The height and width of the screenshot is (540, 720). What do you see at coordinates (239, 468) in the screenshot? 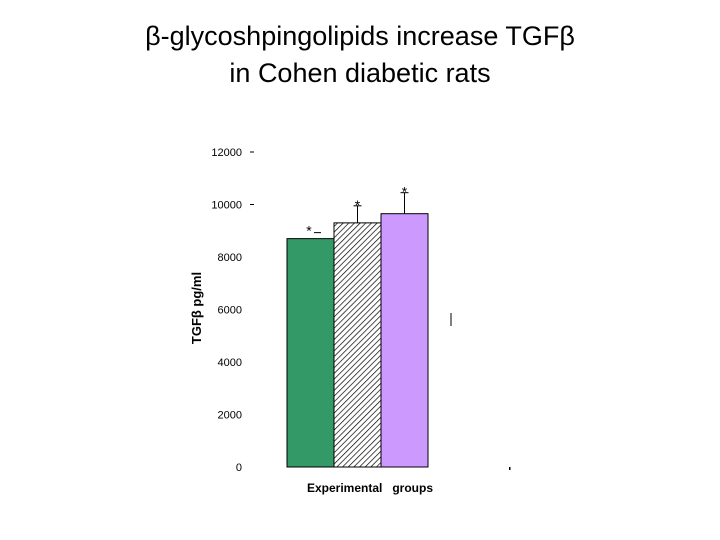
I see `y-tick-label: 0` at bounding box center [239, 468].